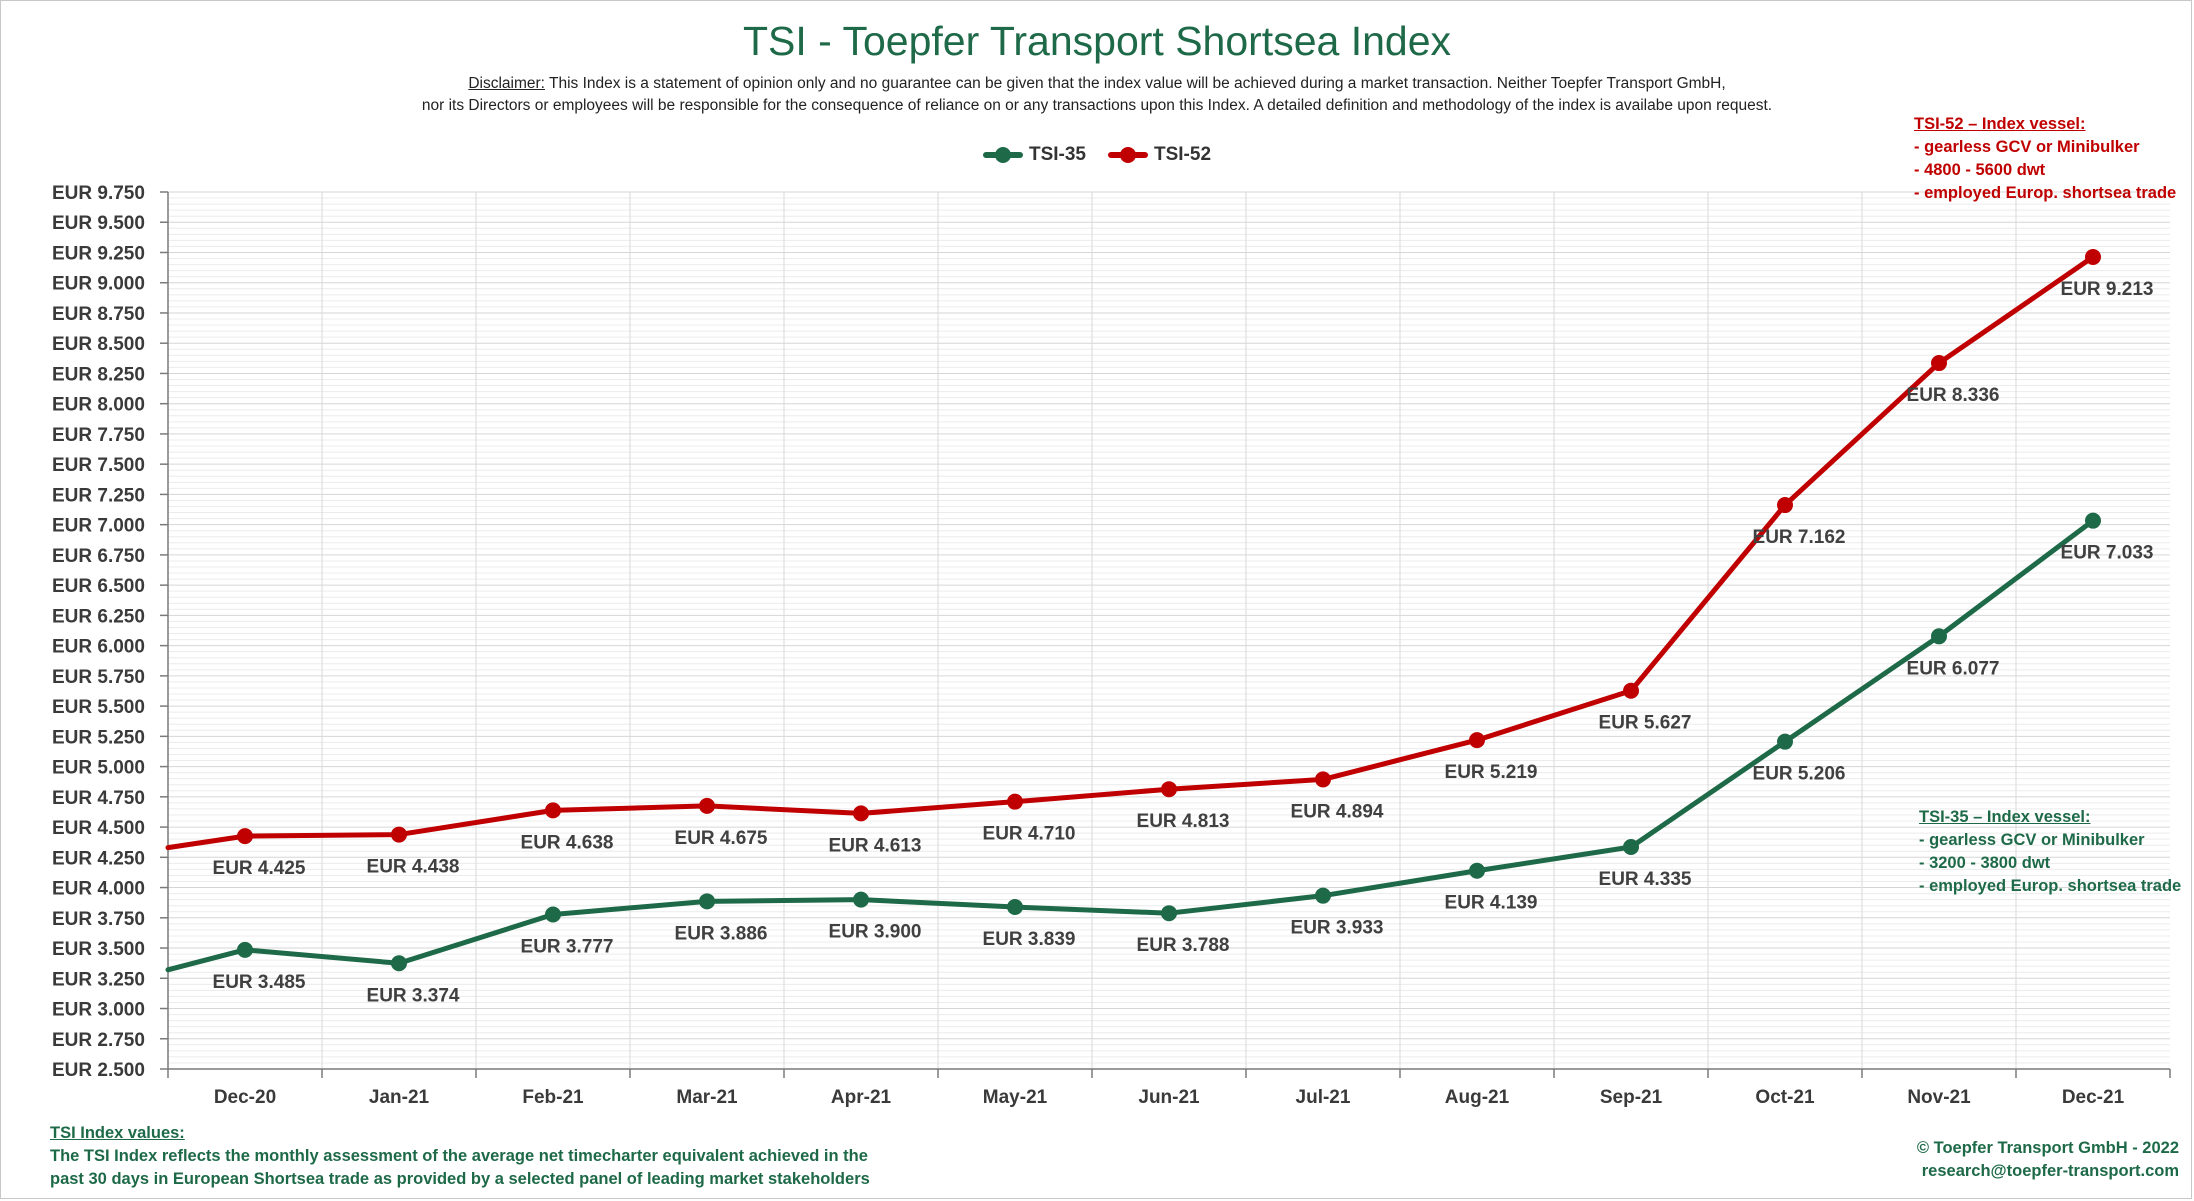  I want to click on data-label-tsi-52: EUR 5.219, so click(1491, 772).